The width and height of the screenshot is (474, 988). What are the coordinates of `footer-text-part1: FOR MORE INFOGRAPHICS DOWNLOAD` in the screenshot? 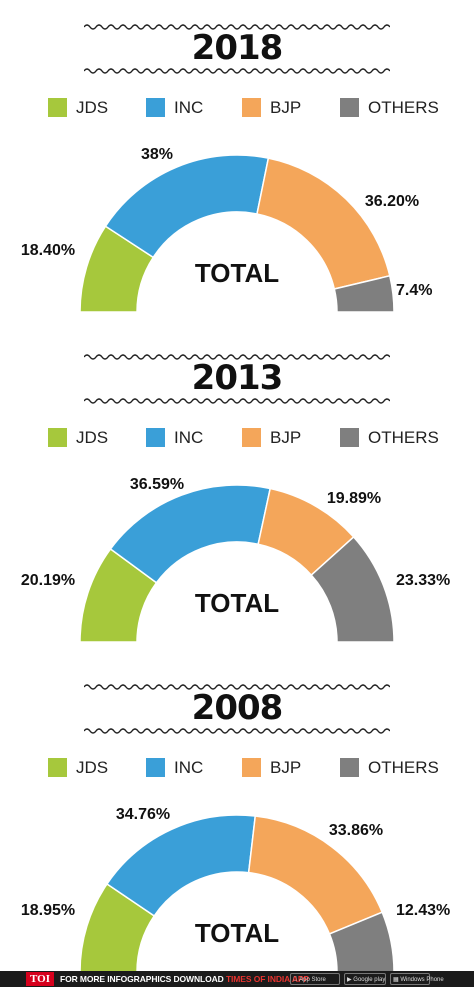 It's located at (143, 979).